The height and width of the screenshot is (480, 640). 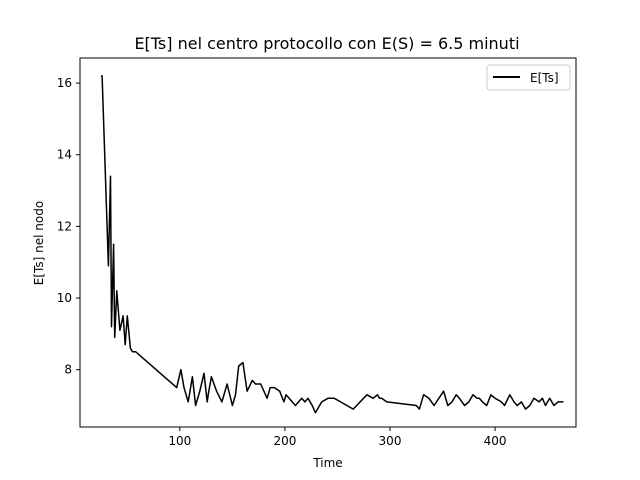 I want to click on x-tick-label: 100, so click(x=179, y=441).